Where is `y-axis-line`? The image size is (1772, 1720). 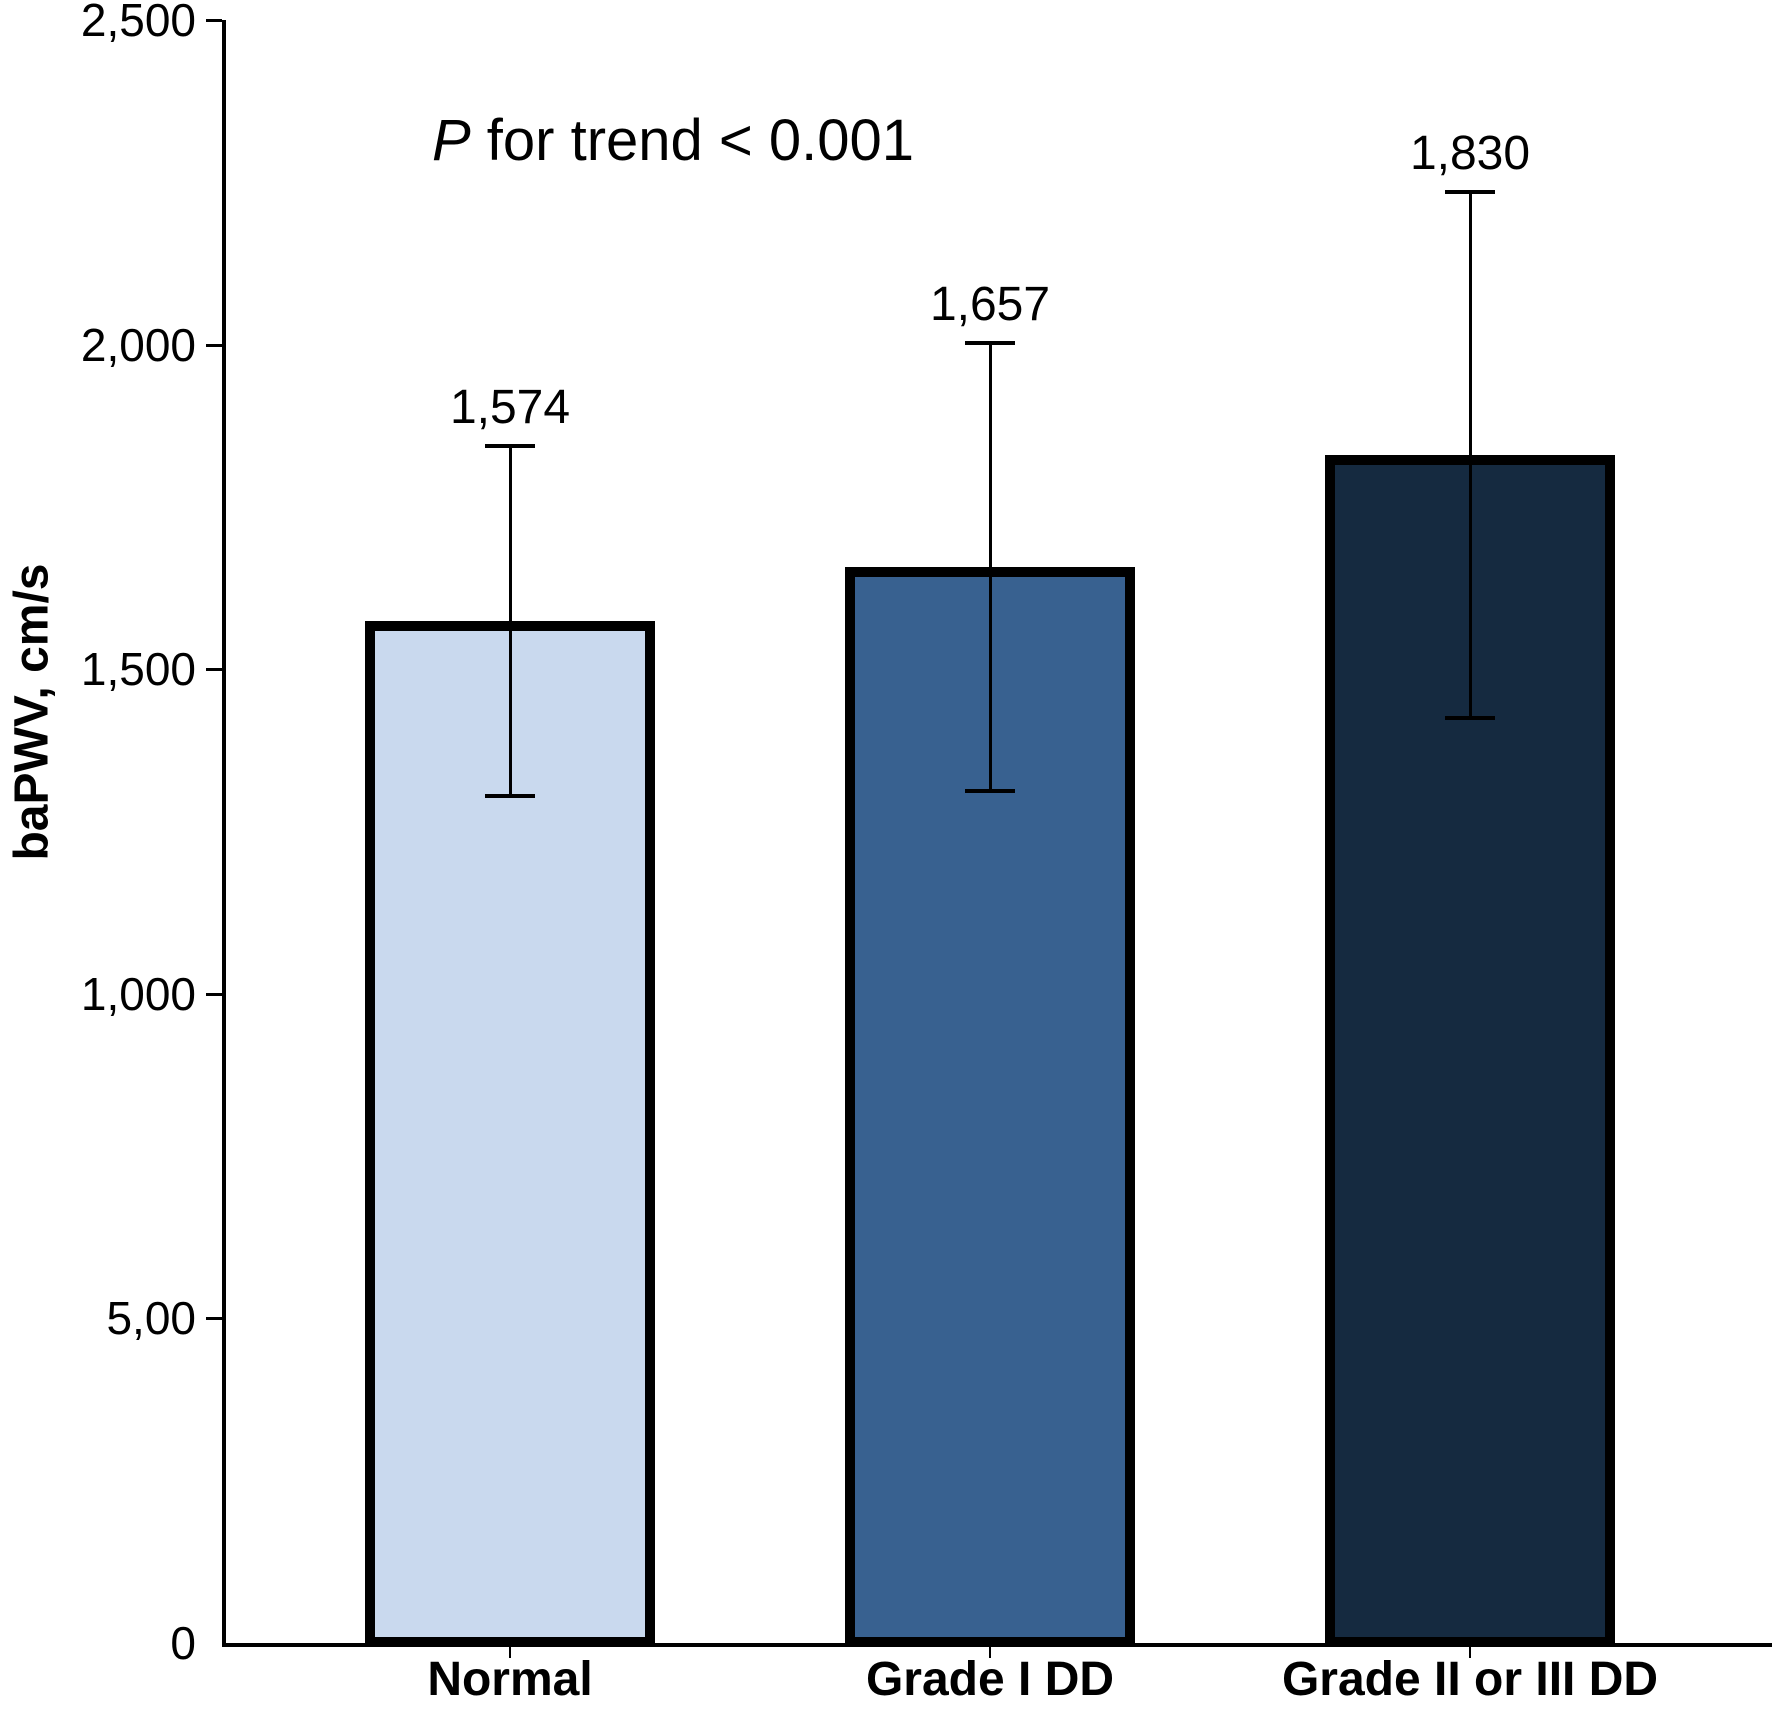
y-axis-line is located at coordinates (224, 833).